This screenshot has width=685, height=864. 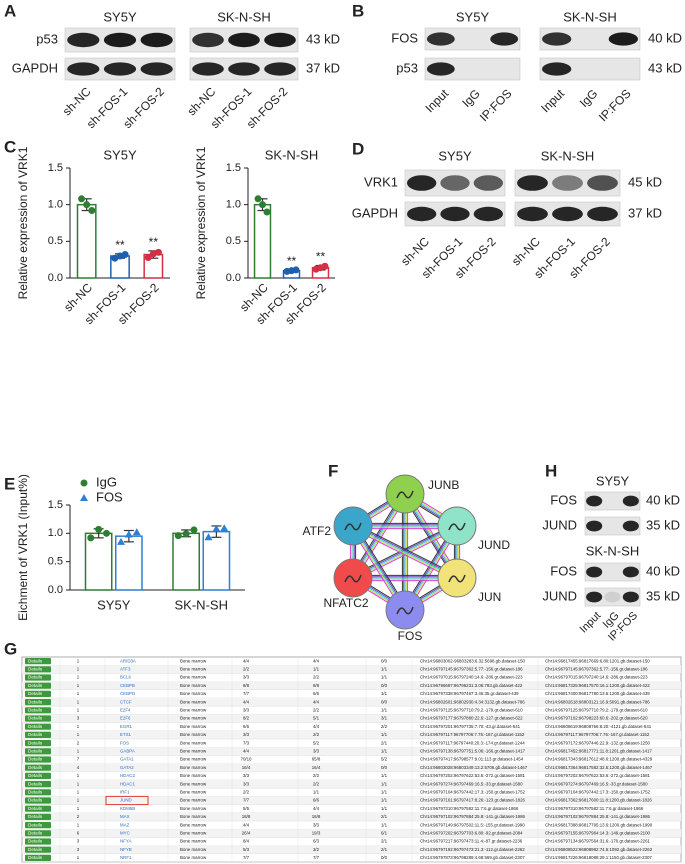 What do you see at coordinates (316, 693) in the screenshot?
I see `table-cell: 6/6` at bounding box center [316, 693].